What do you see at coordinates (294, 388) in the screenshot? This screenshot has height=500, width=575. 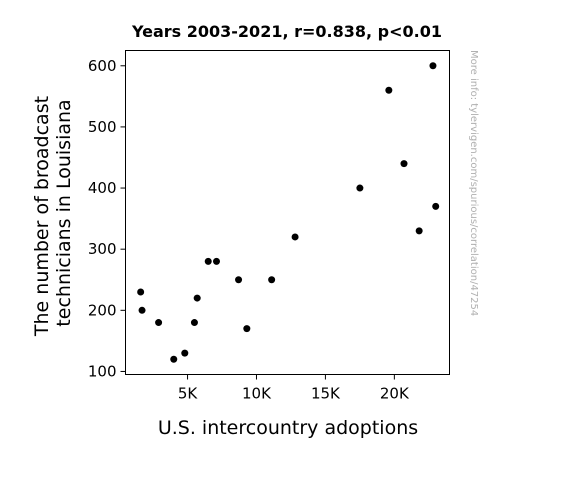 I see `x-axis: 5K 10K 15K 20K` at bounding box center [294, 388].